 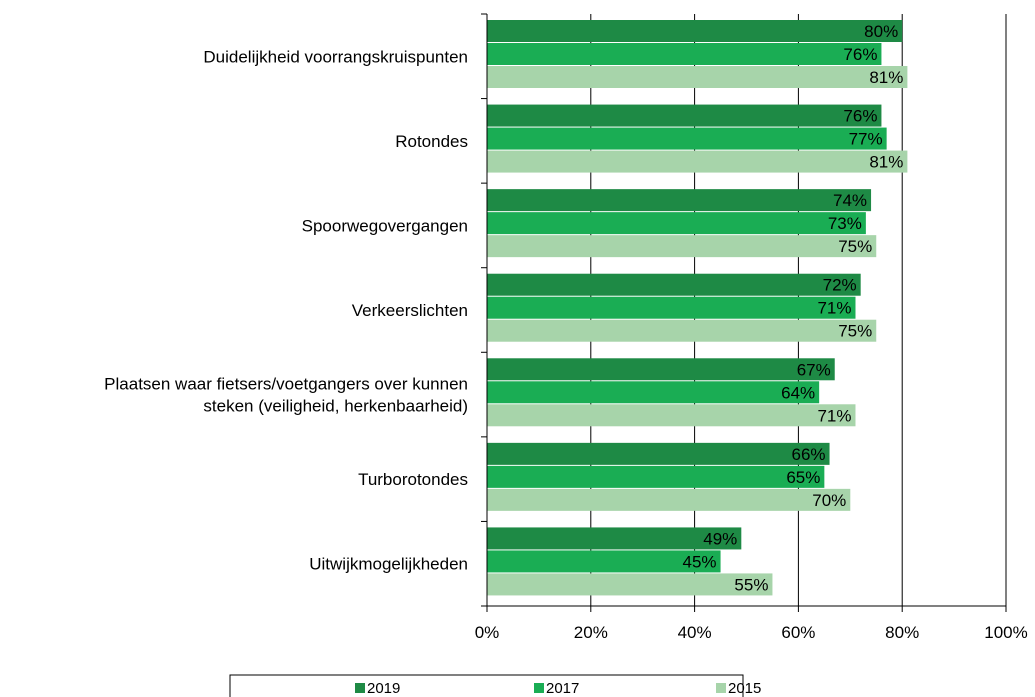 I want to click on category-label: Duidelijkheid voorrangskruispunten, so click(x=335, y=56).